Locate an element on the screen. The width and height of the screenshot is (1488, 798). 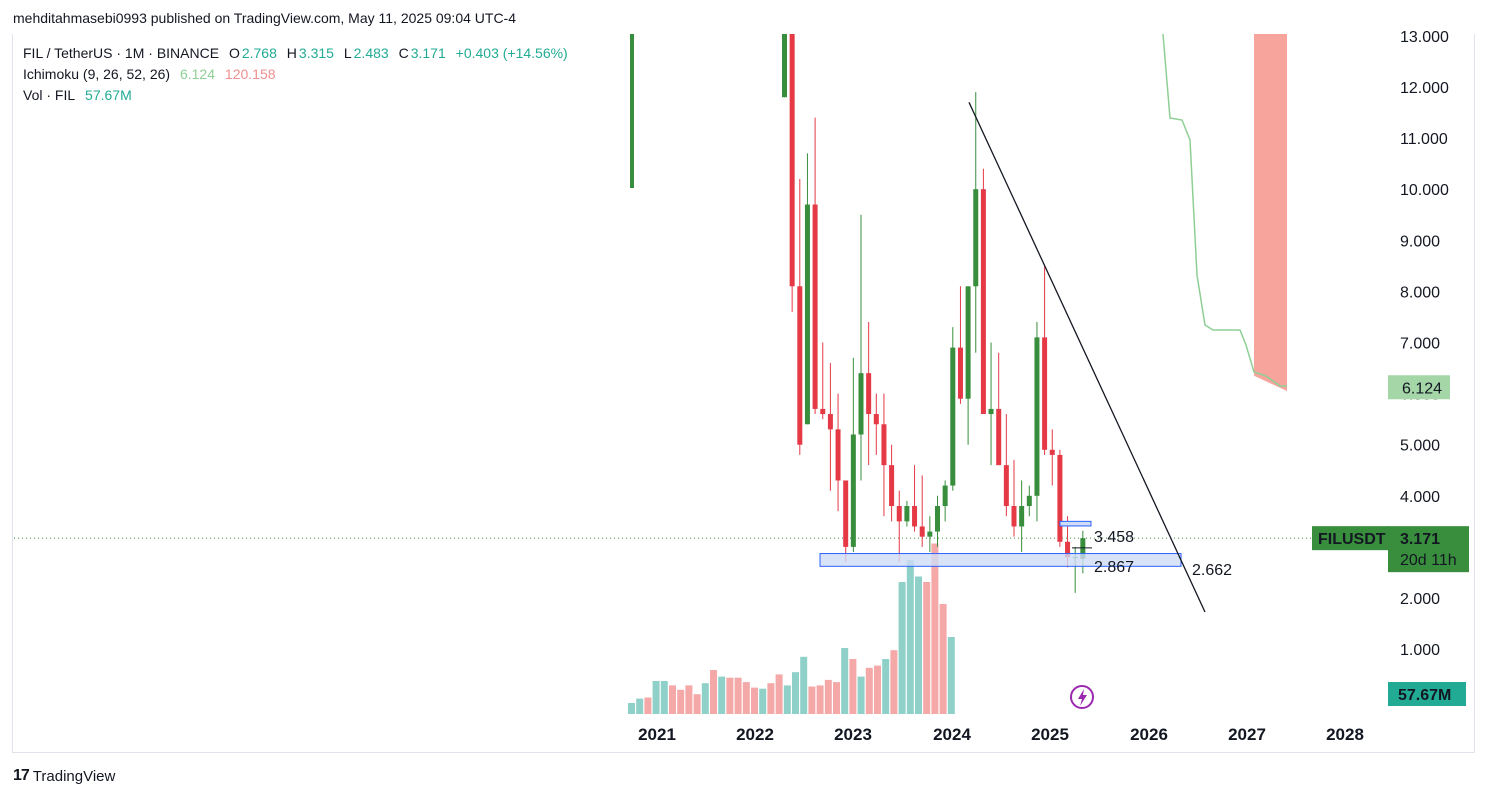
y-axis-tick-label: 8.000 is located at coordinates (1420, 292).